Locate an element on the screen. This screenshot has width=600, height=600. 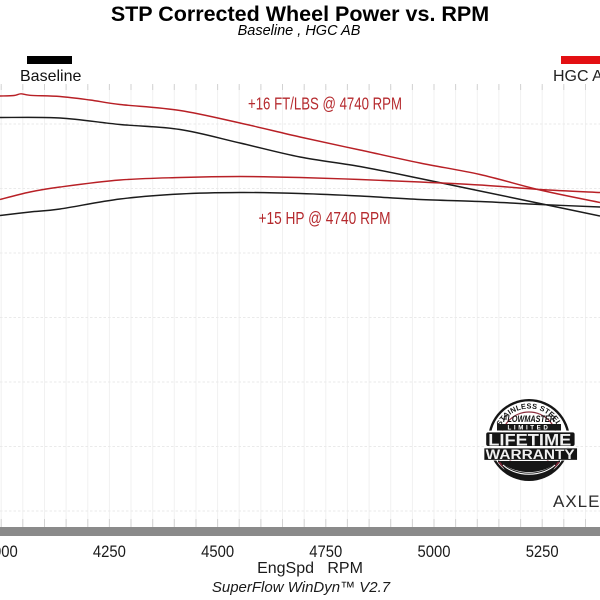
svg-text: 5250 is located at coordinates (542, 551).